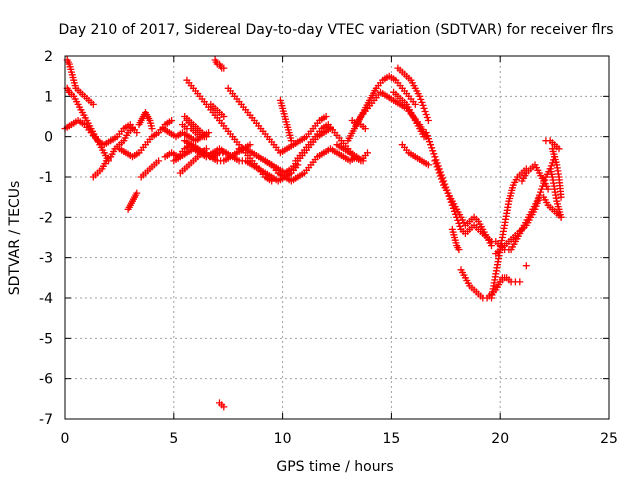 This screenshot has width=640, height=480. I want to click on series-seg30, so click(358, 125).